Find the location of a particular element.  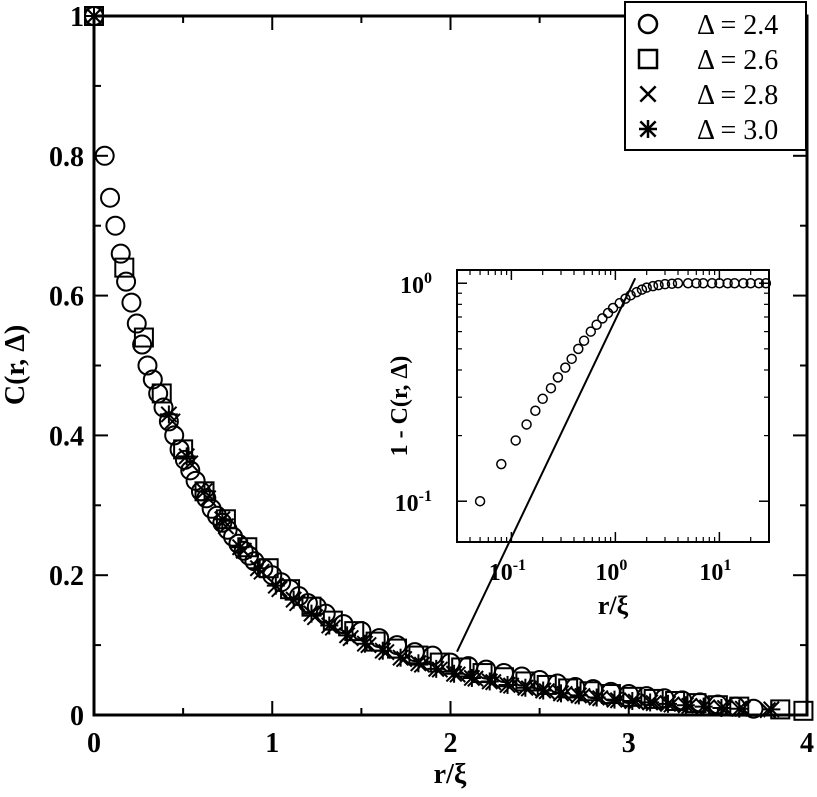

main-y-tick-label: 0.8 is located at coordinates (66, 157).